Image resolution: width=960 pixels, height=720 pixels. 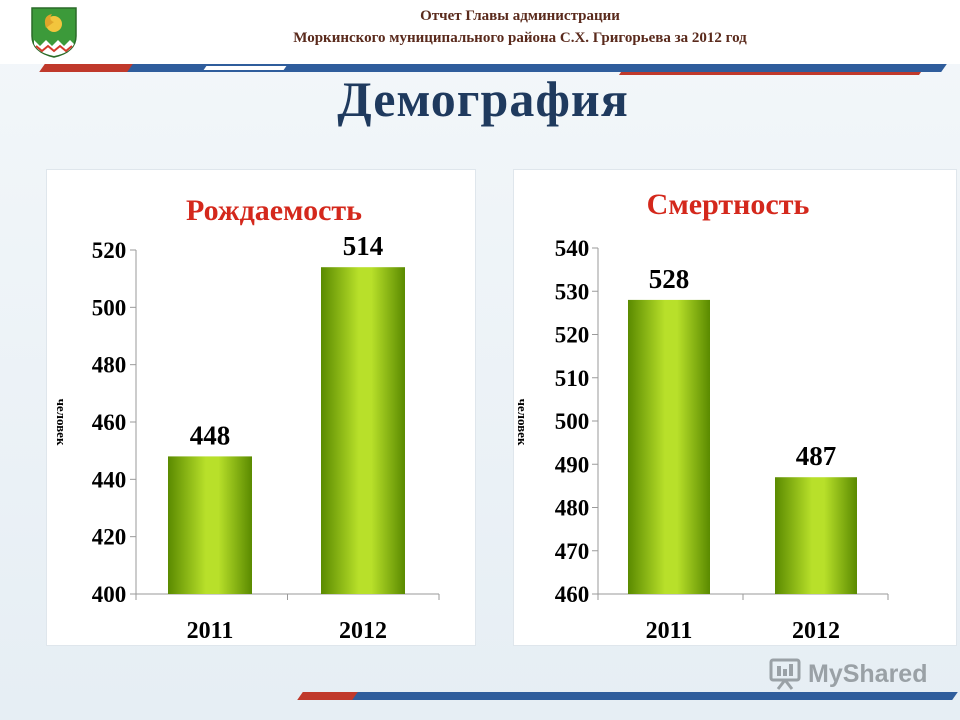 I want to click on page-title-wrap: Демография, so click(x=480, y=99).